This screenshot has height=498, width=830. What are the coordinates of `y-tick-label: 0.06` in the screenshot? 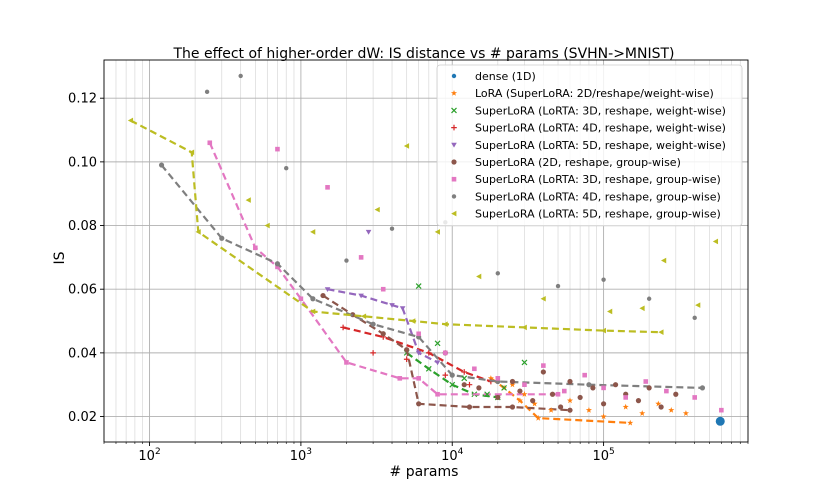 It's located at (82, 290).